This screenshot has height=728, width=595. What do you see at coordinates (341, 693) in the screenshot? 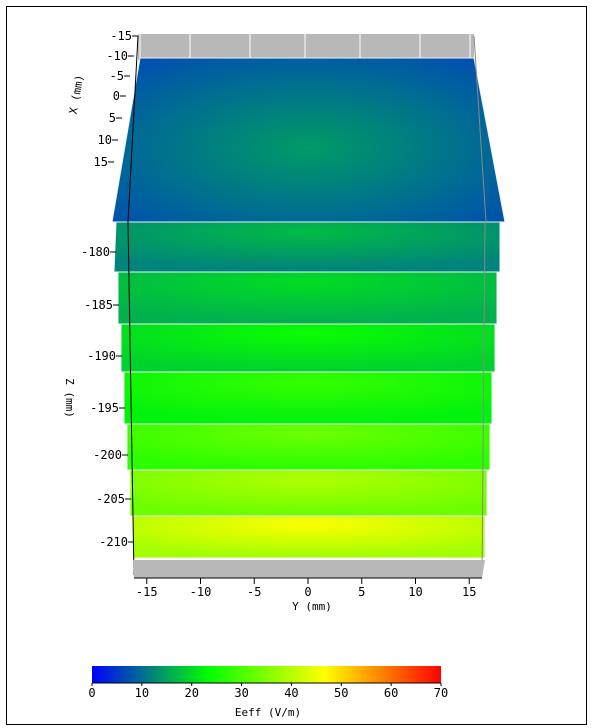
I see `colorbar-tick-label: 50` at bounding box center [341, 693].